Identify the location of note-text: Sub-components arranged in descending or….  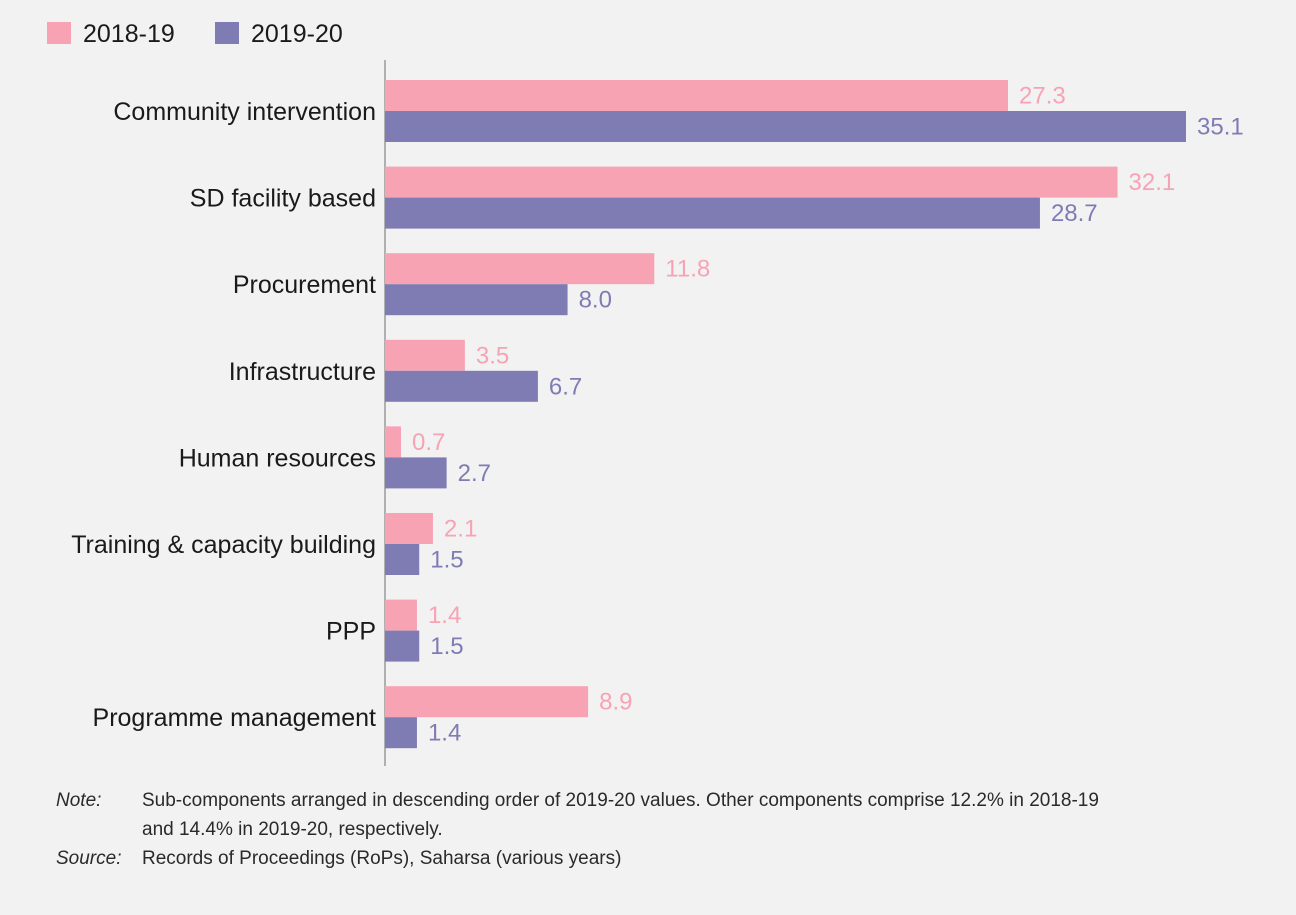
(620, 815).